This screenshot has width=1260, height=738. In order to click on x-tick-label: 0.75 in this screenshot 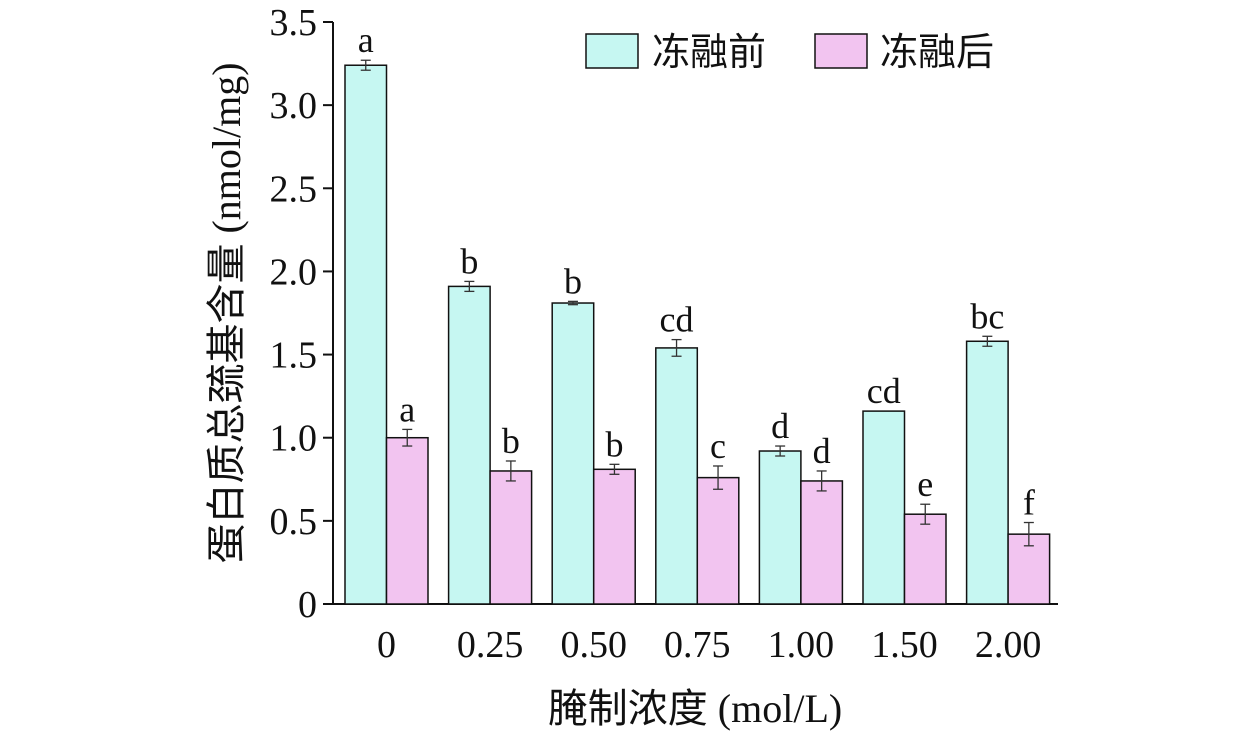, I will do `click(697, 645)`.